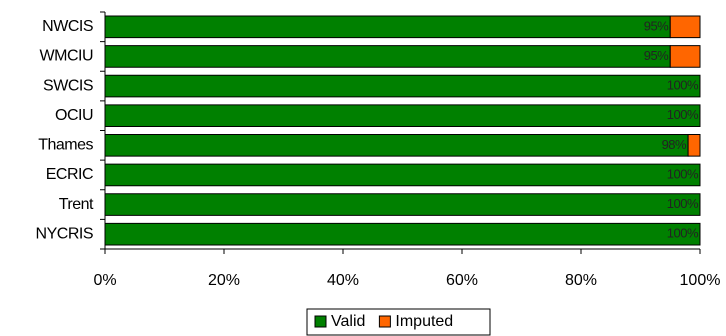 Image resolution: width=726 pixels, height=336 pixels. Describe the element at coordinates (424, 321) in the screenshot. I see `legend-label: Imputed` at that location.